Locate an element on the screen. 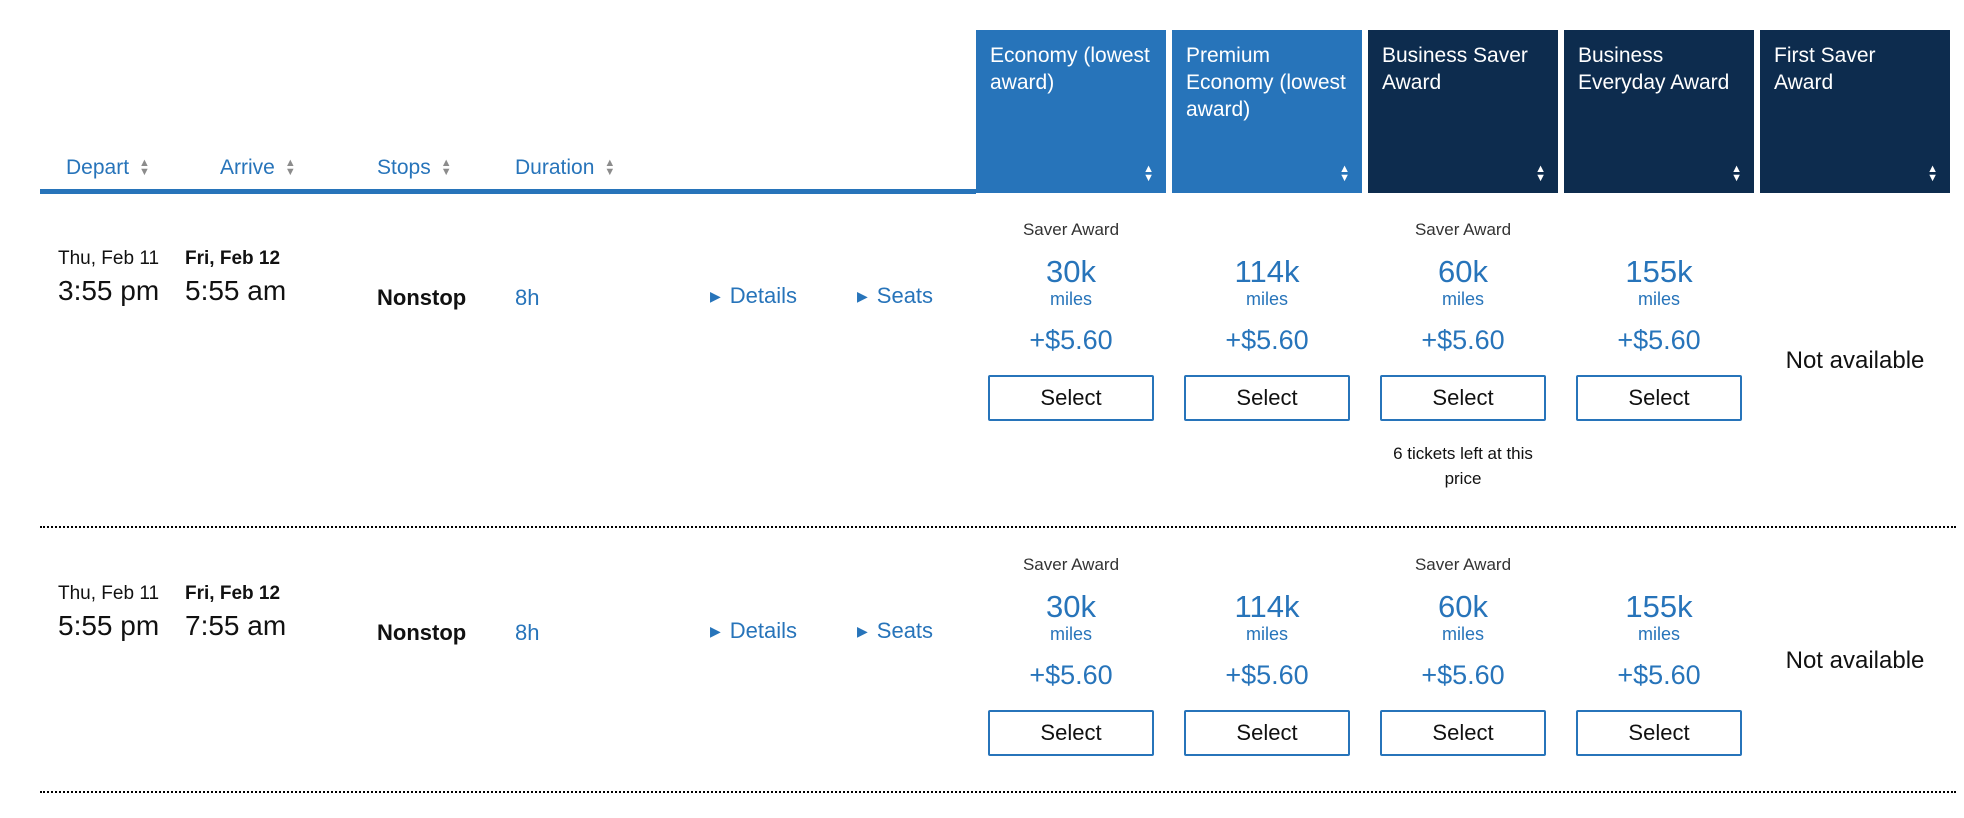  fare-column-header-business-everyday: Business Everyday Award ▲ ▼ is located at coordinates (1659, 111).